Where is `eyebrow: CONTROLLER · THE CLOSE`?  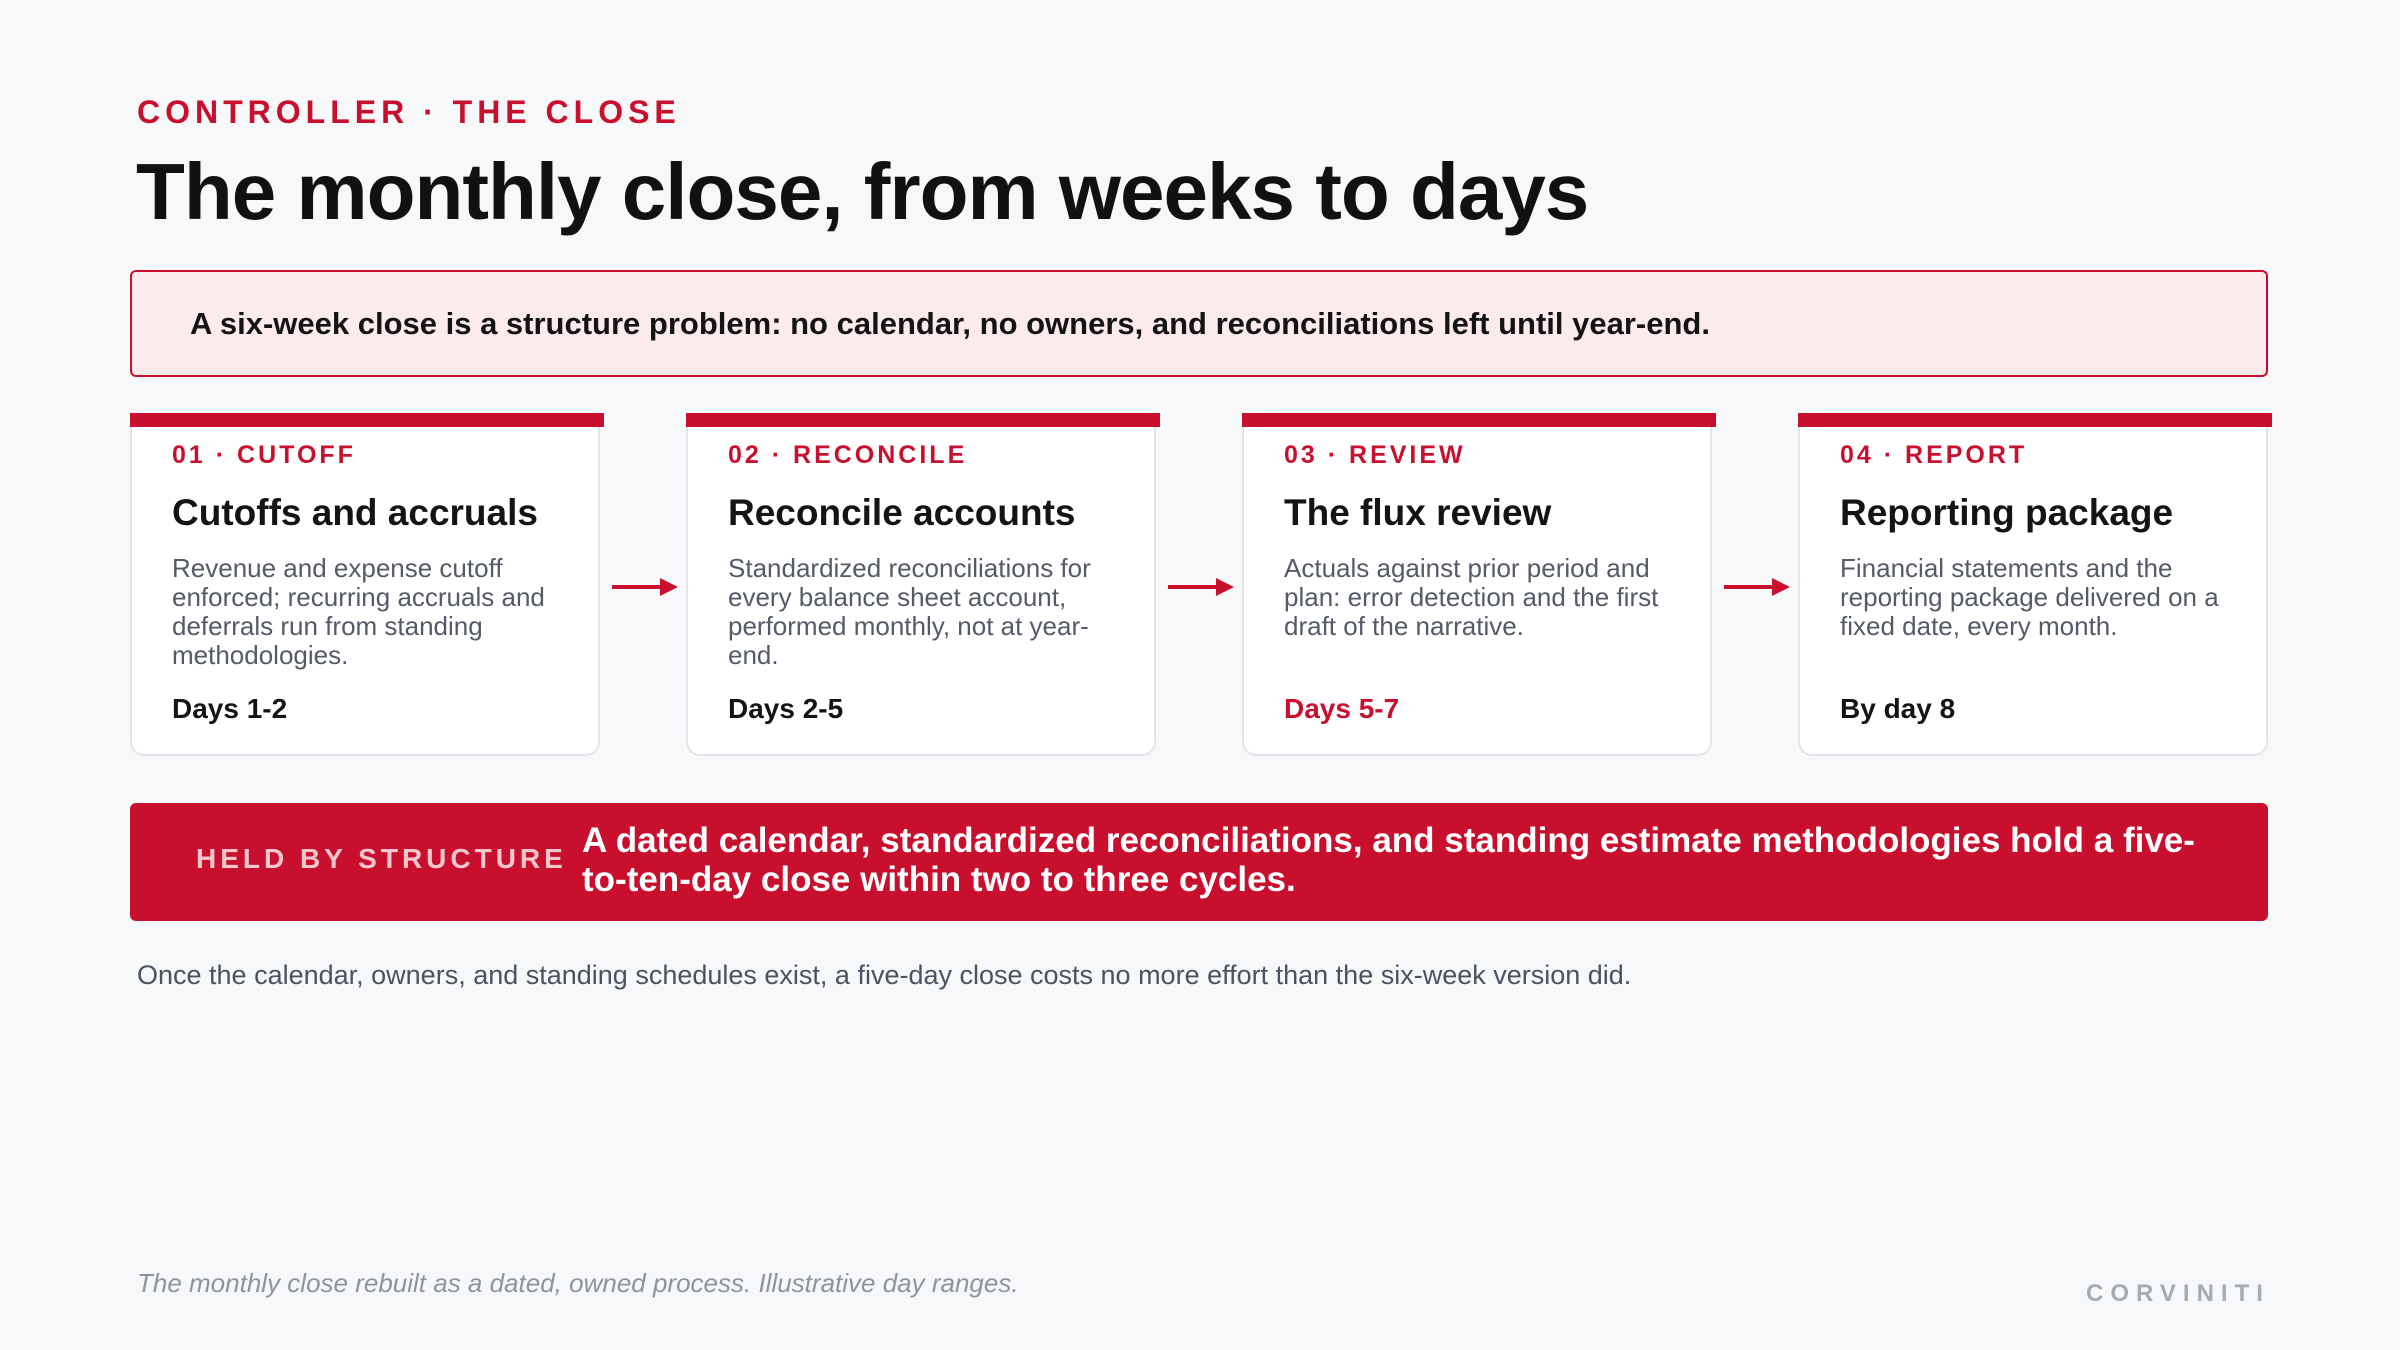 eyebrow: CONTROLLER · THE CLOSE is located at coordinates (409, 112).